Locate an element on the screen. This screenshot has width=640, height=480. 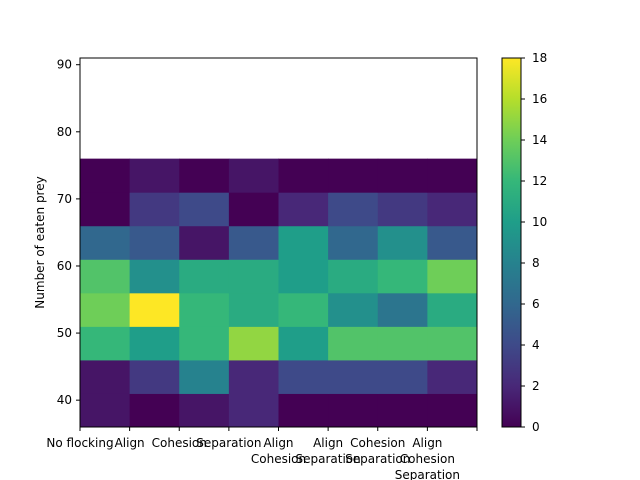
x-tick-label: Align Cohesion is located at coordinates (278, 451).